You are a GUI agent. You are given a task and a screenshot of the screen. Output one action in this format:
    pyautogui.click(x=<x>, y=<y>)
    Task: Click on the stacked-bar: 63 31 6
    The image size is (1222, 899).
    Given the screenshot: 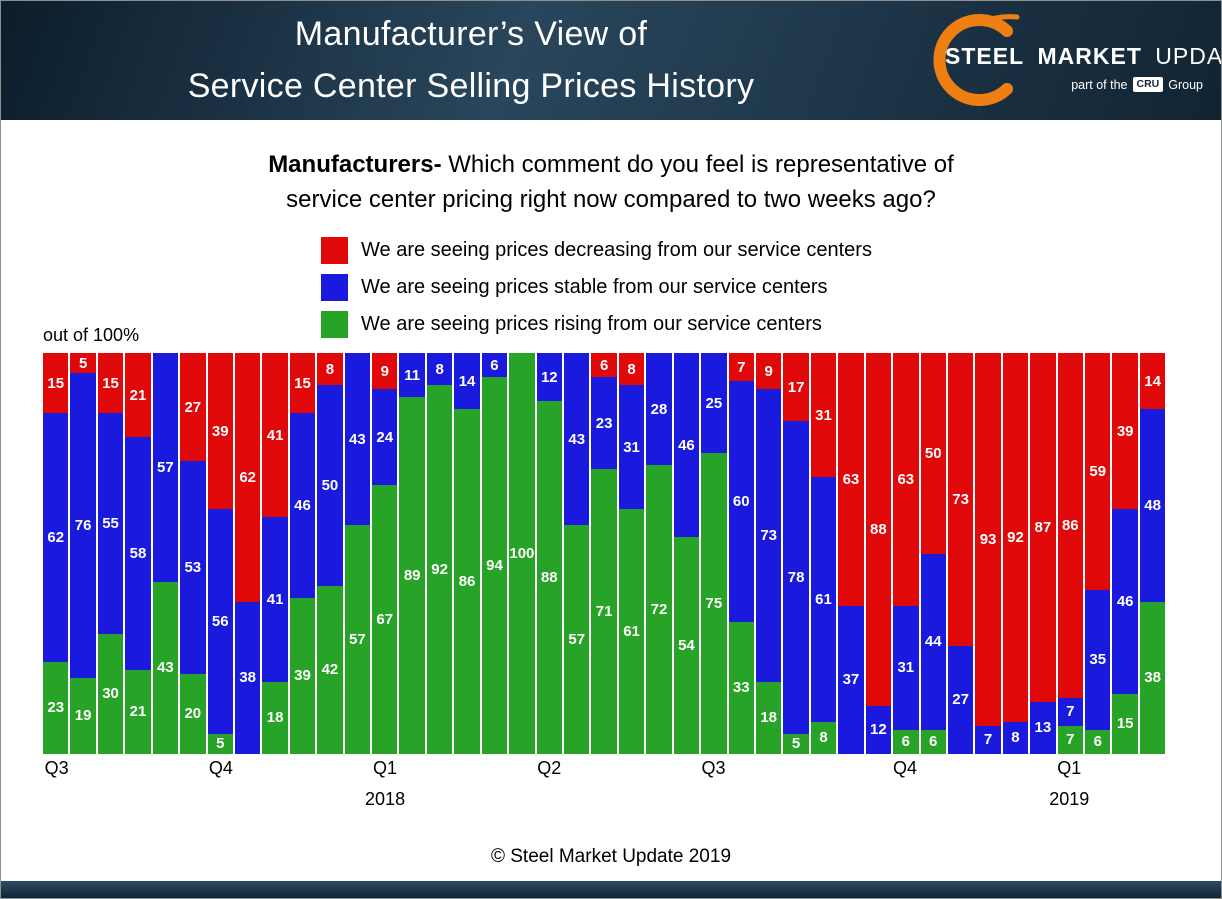 What is the action you would take?
    pyautogui.click(x=906, y=553)
    